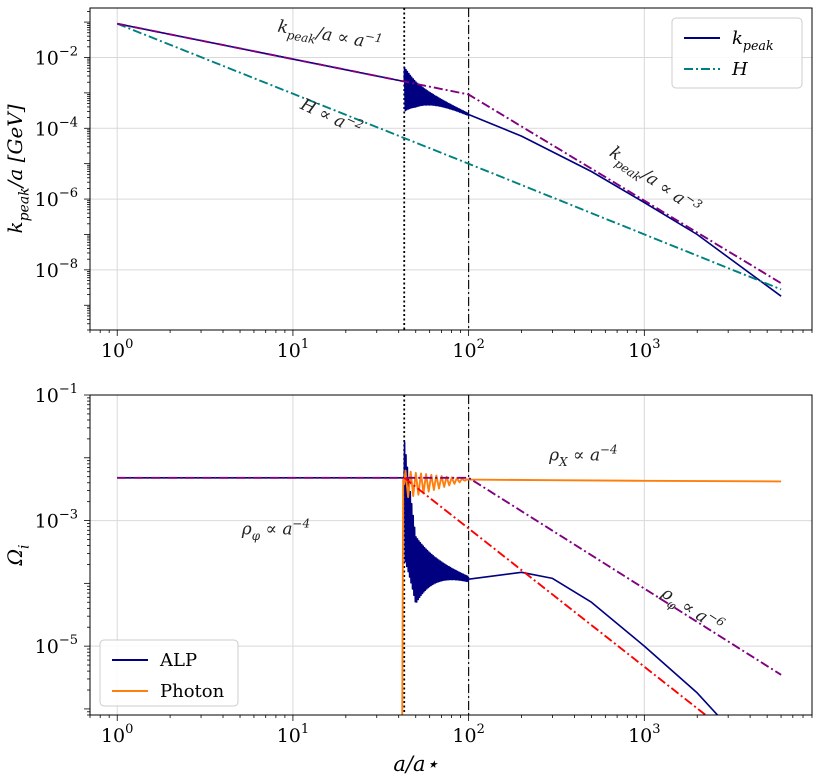 The width and height of the screenshot is (823, 782). I want to click on legend-label: kpeak, so click(753, 40).